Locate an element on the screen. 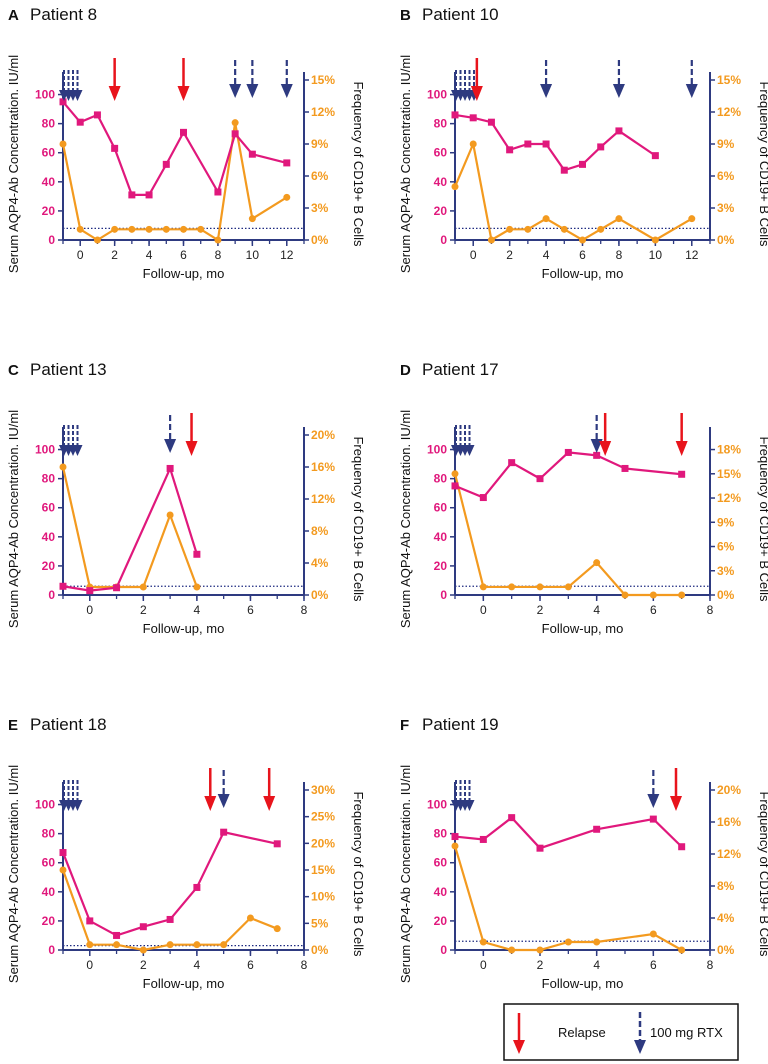 Image resolution: width=768 pixels, height=1064 pixels. legend: Relapse 100 mg RTX is located at coordinates (621, 1032).